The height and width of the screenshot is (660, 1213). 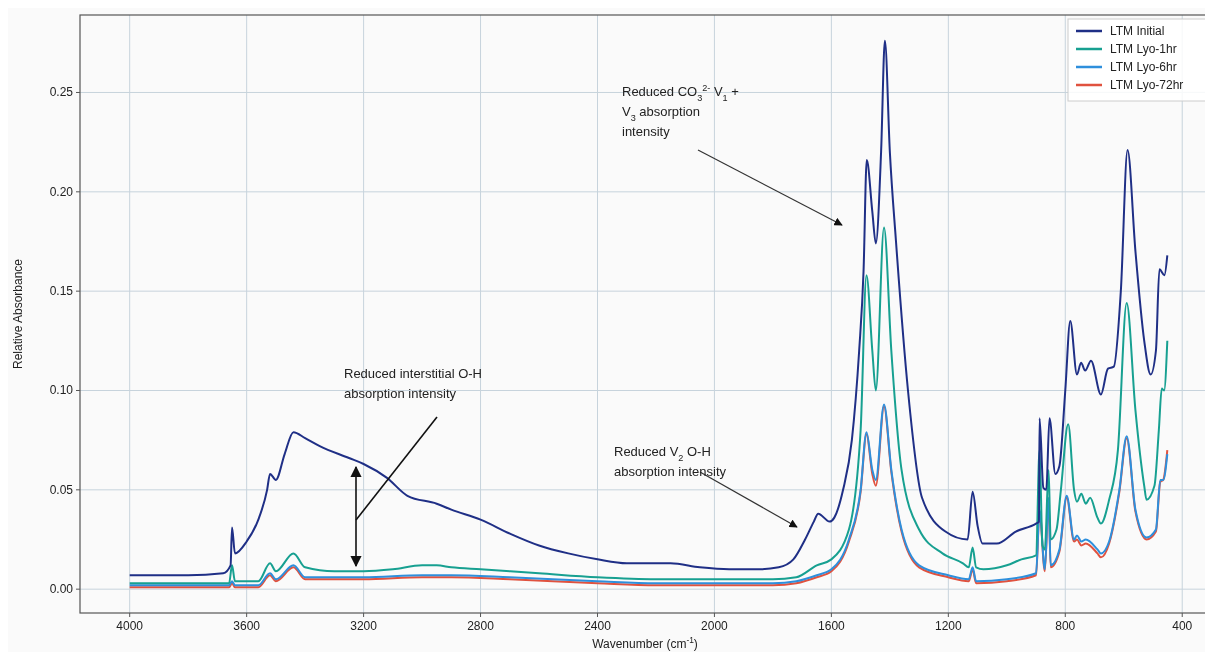 What do you see at coordinates (1143, 49) in the screenshot?
I see `legend-label: LTM Lyo-1hr` at bounding box center [1143, 49].